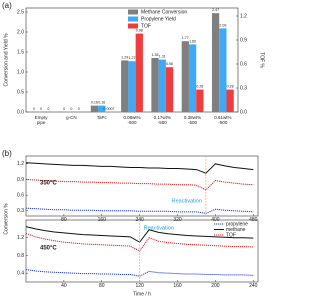  What do you see at coordinates (142, 294) in the screenshot?
I see `x-axis-label: Time / h` at bounding box center [142, 294].